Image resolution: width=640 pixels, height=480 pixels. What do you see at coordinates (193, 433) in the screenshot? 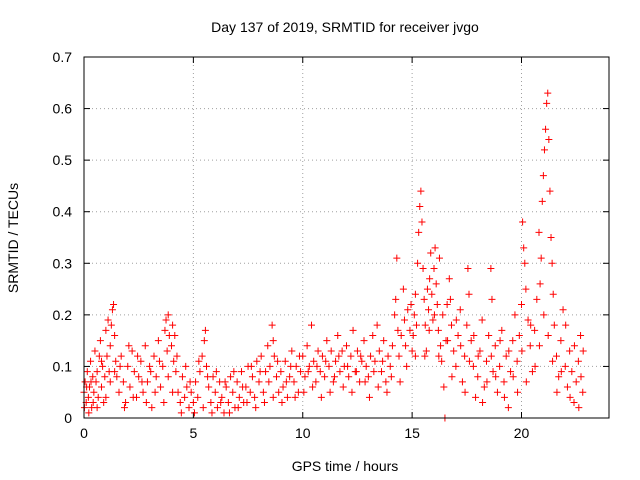
I see `x-tick-label: 5` at bounding box center [193, 433].